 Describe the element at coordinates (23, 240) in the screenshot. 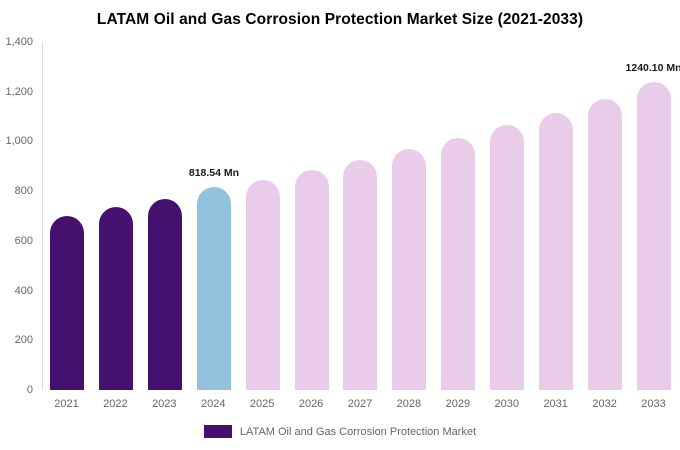

I see `y-tick-label: 600` at that location.